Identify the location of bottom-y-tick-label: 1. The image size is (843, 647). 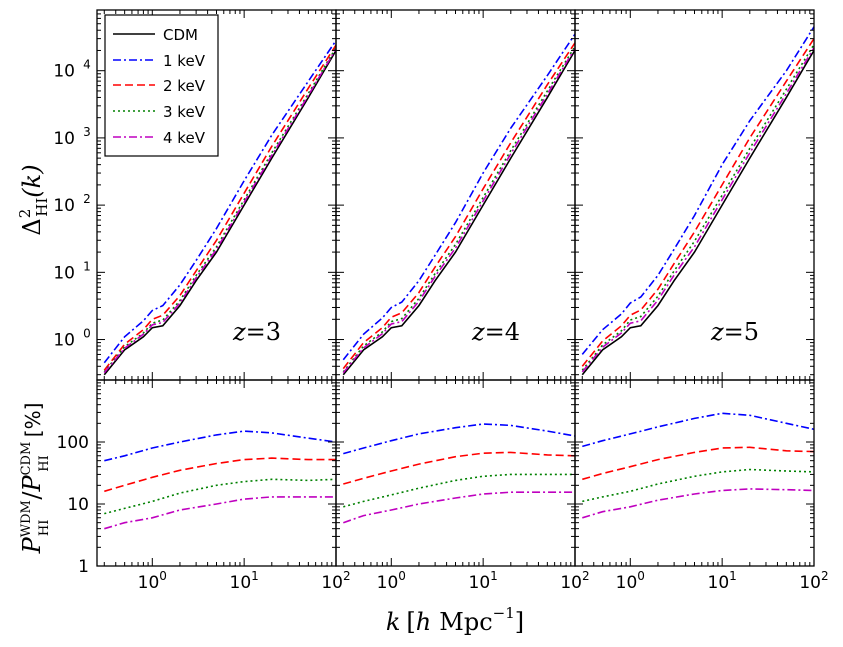
(83, 567).